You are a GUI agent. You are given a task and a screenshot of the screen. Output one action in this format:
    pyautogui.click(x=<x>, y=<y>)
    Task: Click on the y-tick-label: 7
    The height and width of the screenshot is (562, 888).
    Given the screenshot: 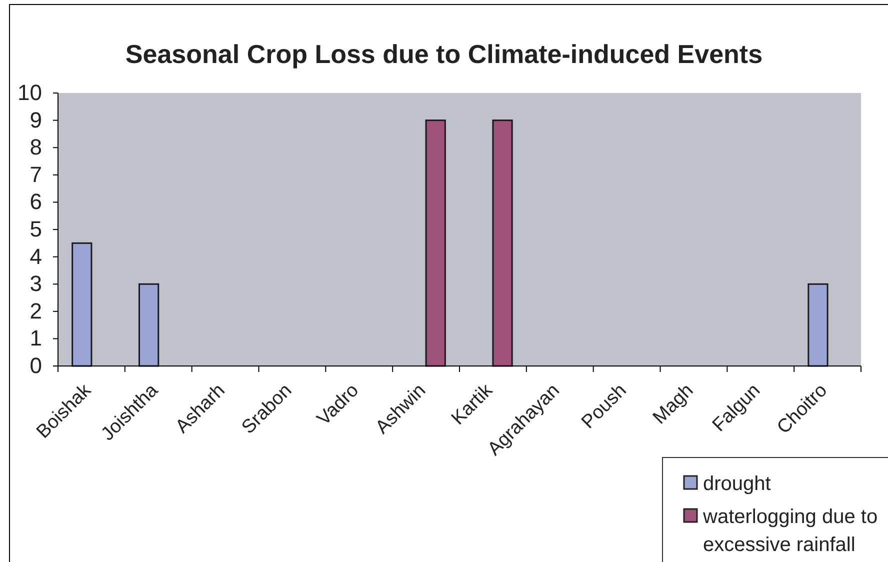 What is the action you would take?
    pyautogui.click(x=36, y=174)
    